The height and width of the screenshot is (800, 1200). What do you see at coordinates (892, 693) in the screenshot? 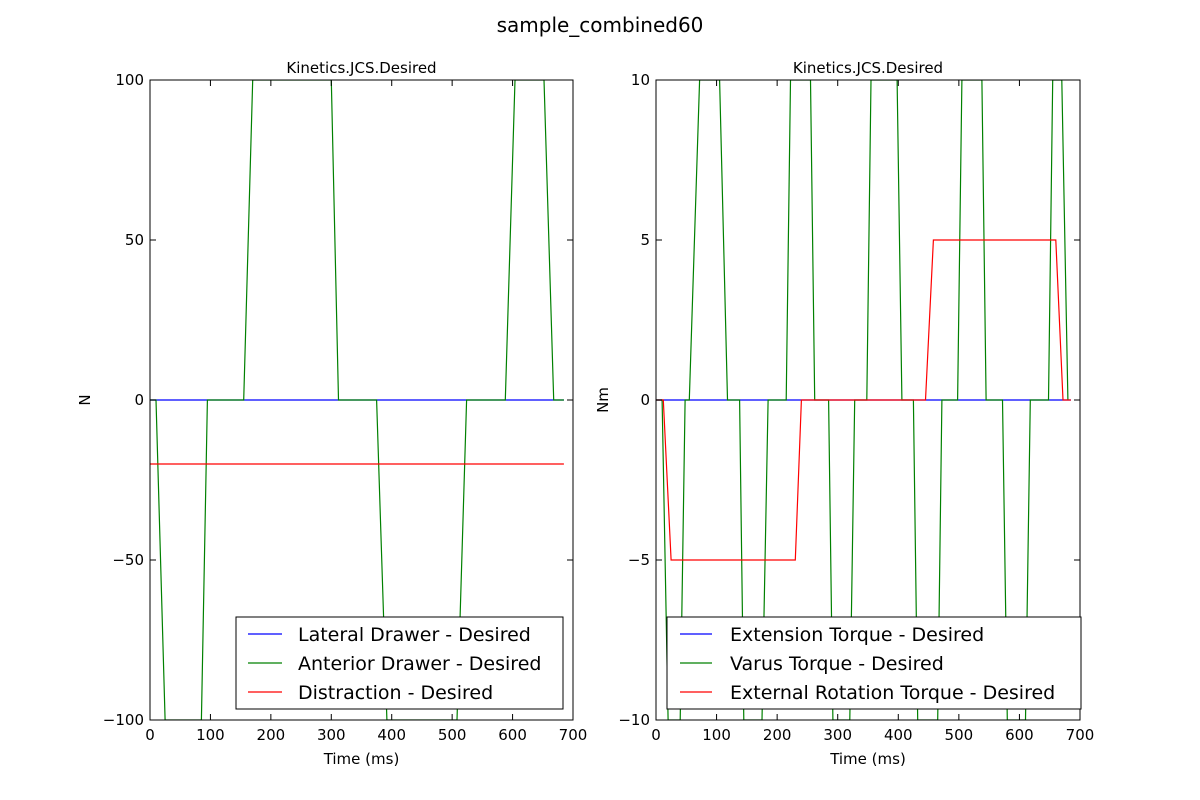
I see `legend-entry: External Rotation Torque - Desired` at bounding box center [892, 693].